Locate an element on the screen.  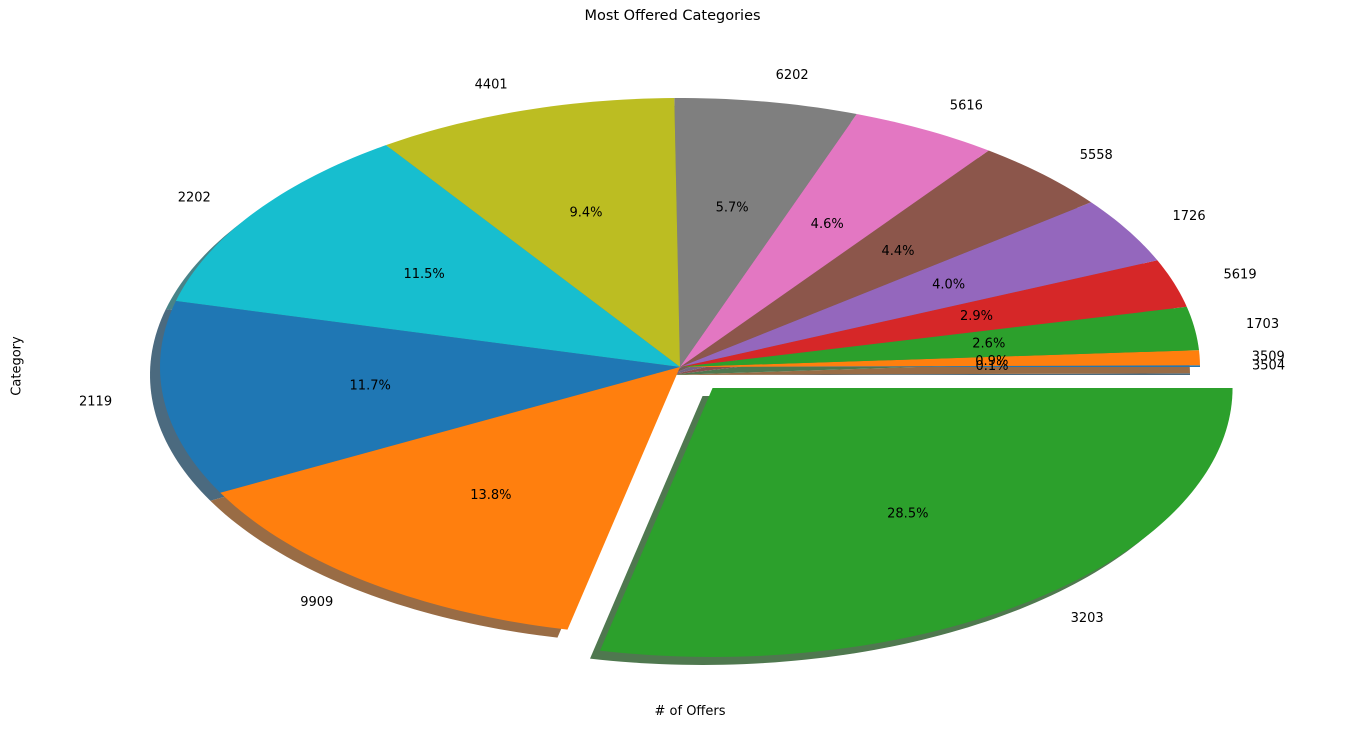
slice-pct-label-3203: 28.5% is located at coordinates (907, 513).